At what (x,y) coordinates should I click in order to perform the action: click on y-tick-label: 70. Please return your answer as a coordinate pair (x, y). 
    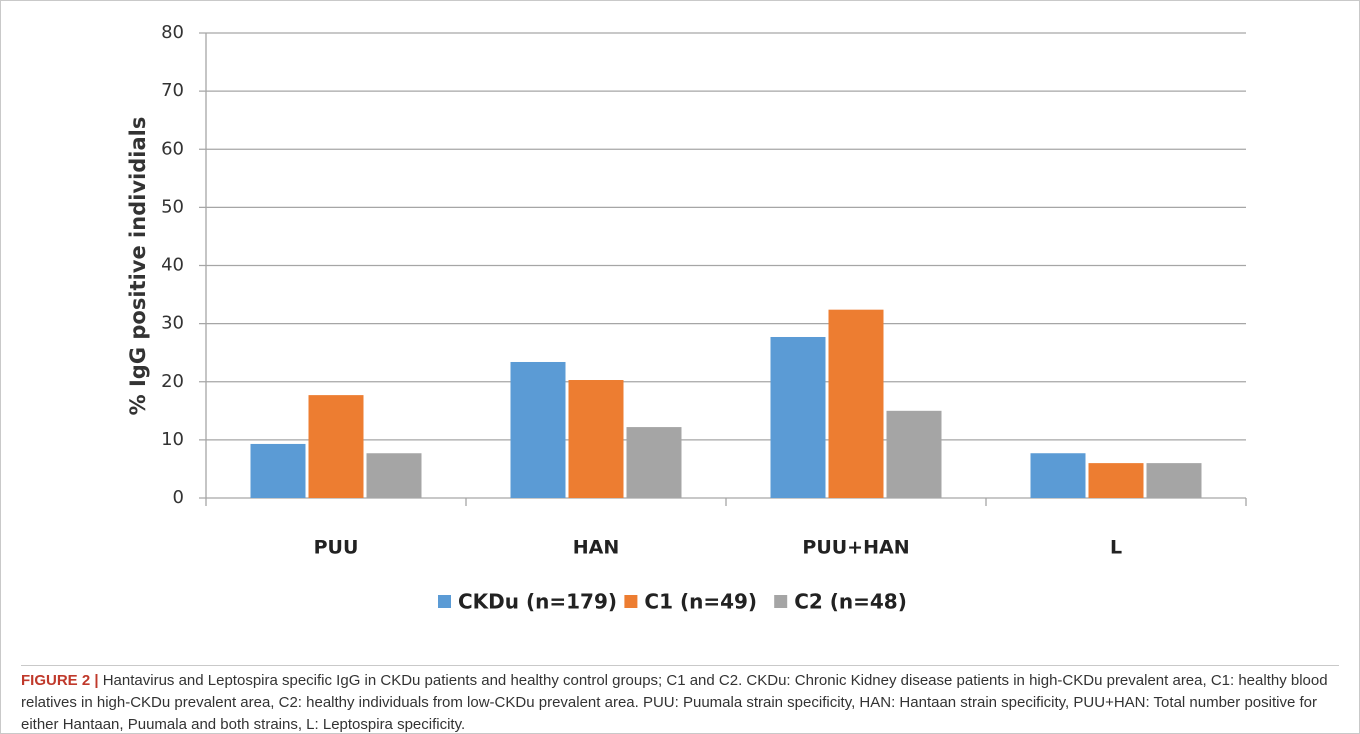
    Looking at the image, I should click on (172, 90).